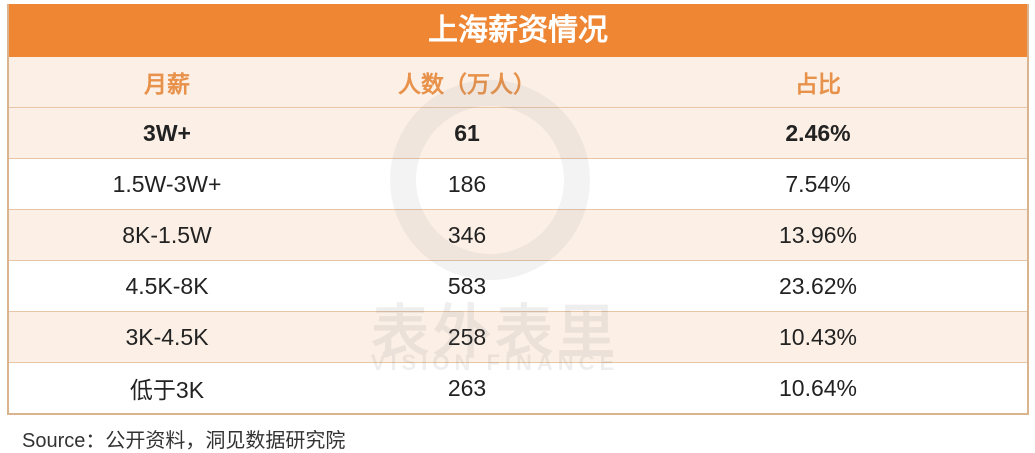 The image size is (1035, 453). Describe the element at coordinates (518, 183) in the screenshot. I see `table-row: 1.5W-3W+ 186 7.54%` at that location.